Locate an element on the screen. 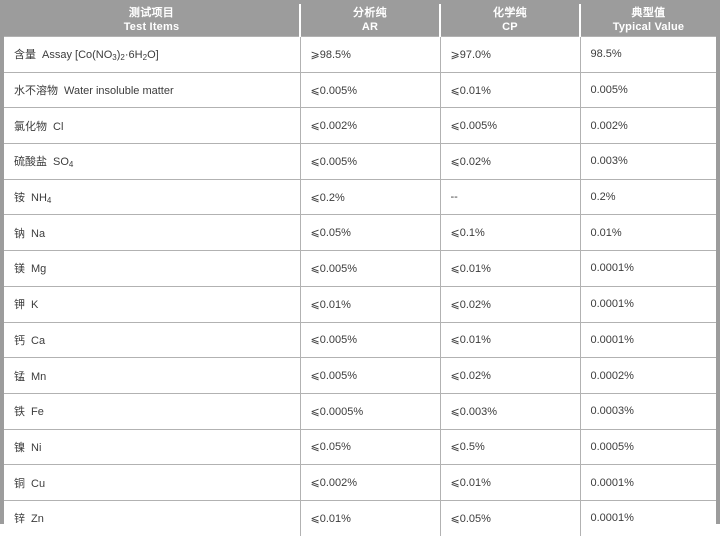  test-item-en: Fe is located at coordinates (37, 412).